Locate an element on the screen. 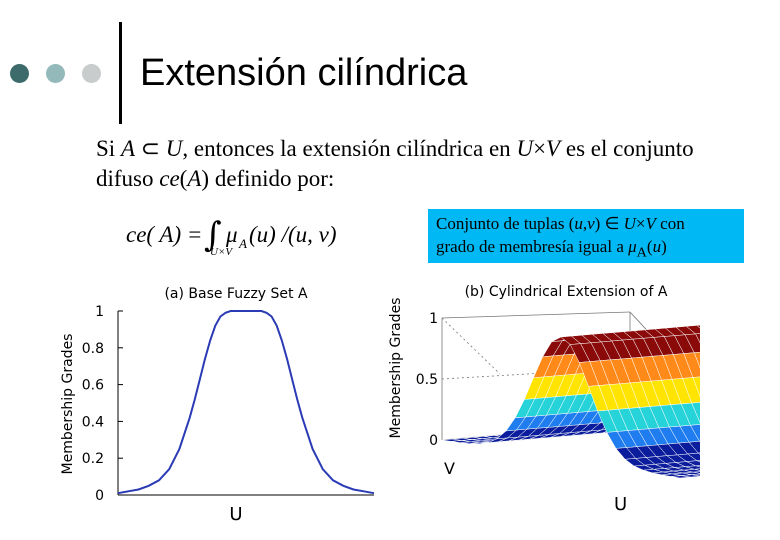 The image size is (780, 540). dark-teal-dot is located at coordinates (19, 73).